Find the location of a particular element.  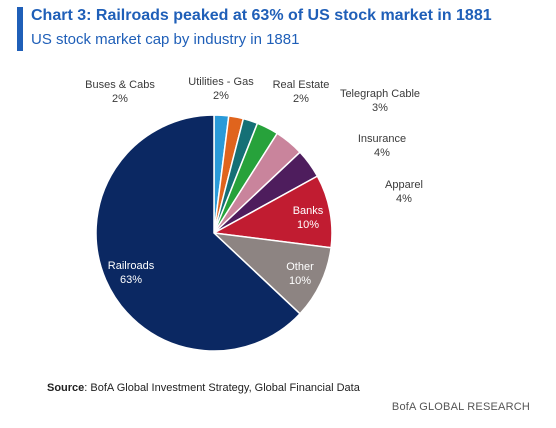

slice-label-banks: Banks is located at coordinates (308, 211).